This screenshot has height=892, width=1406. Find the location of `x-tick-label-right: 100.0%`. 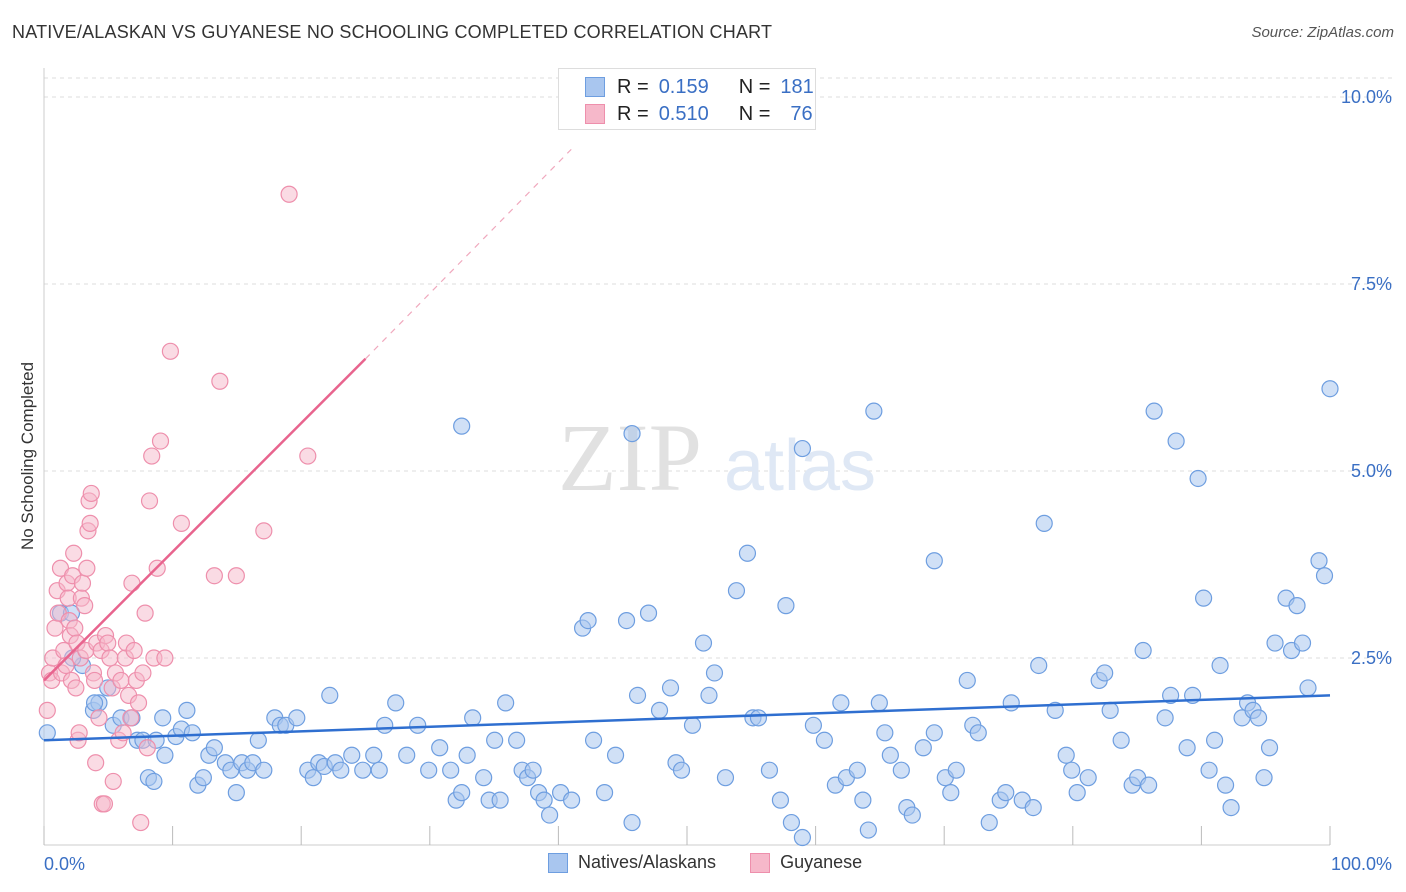

x-tick-label-right: 100.0% is located at coordinates (1361, 864).